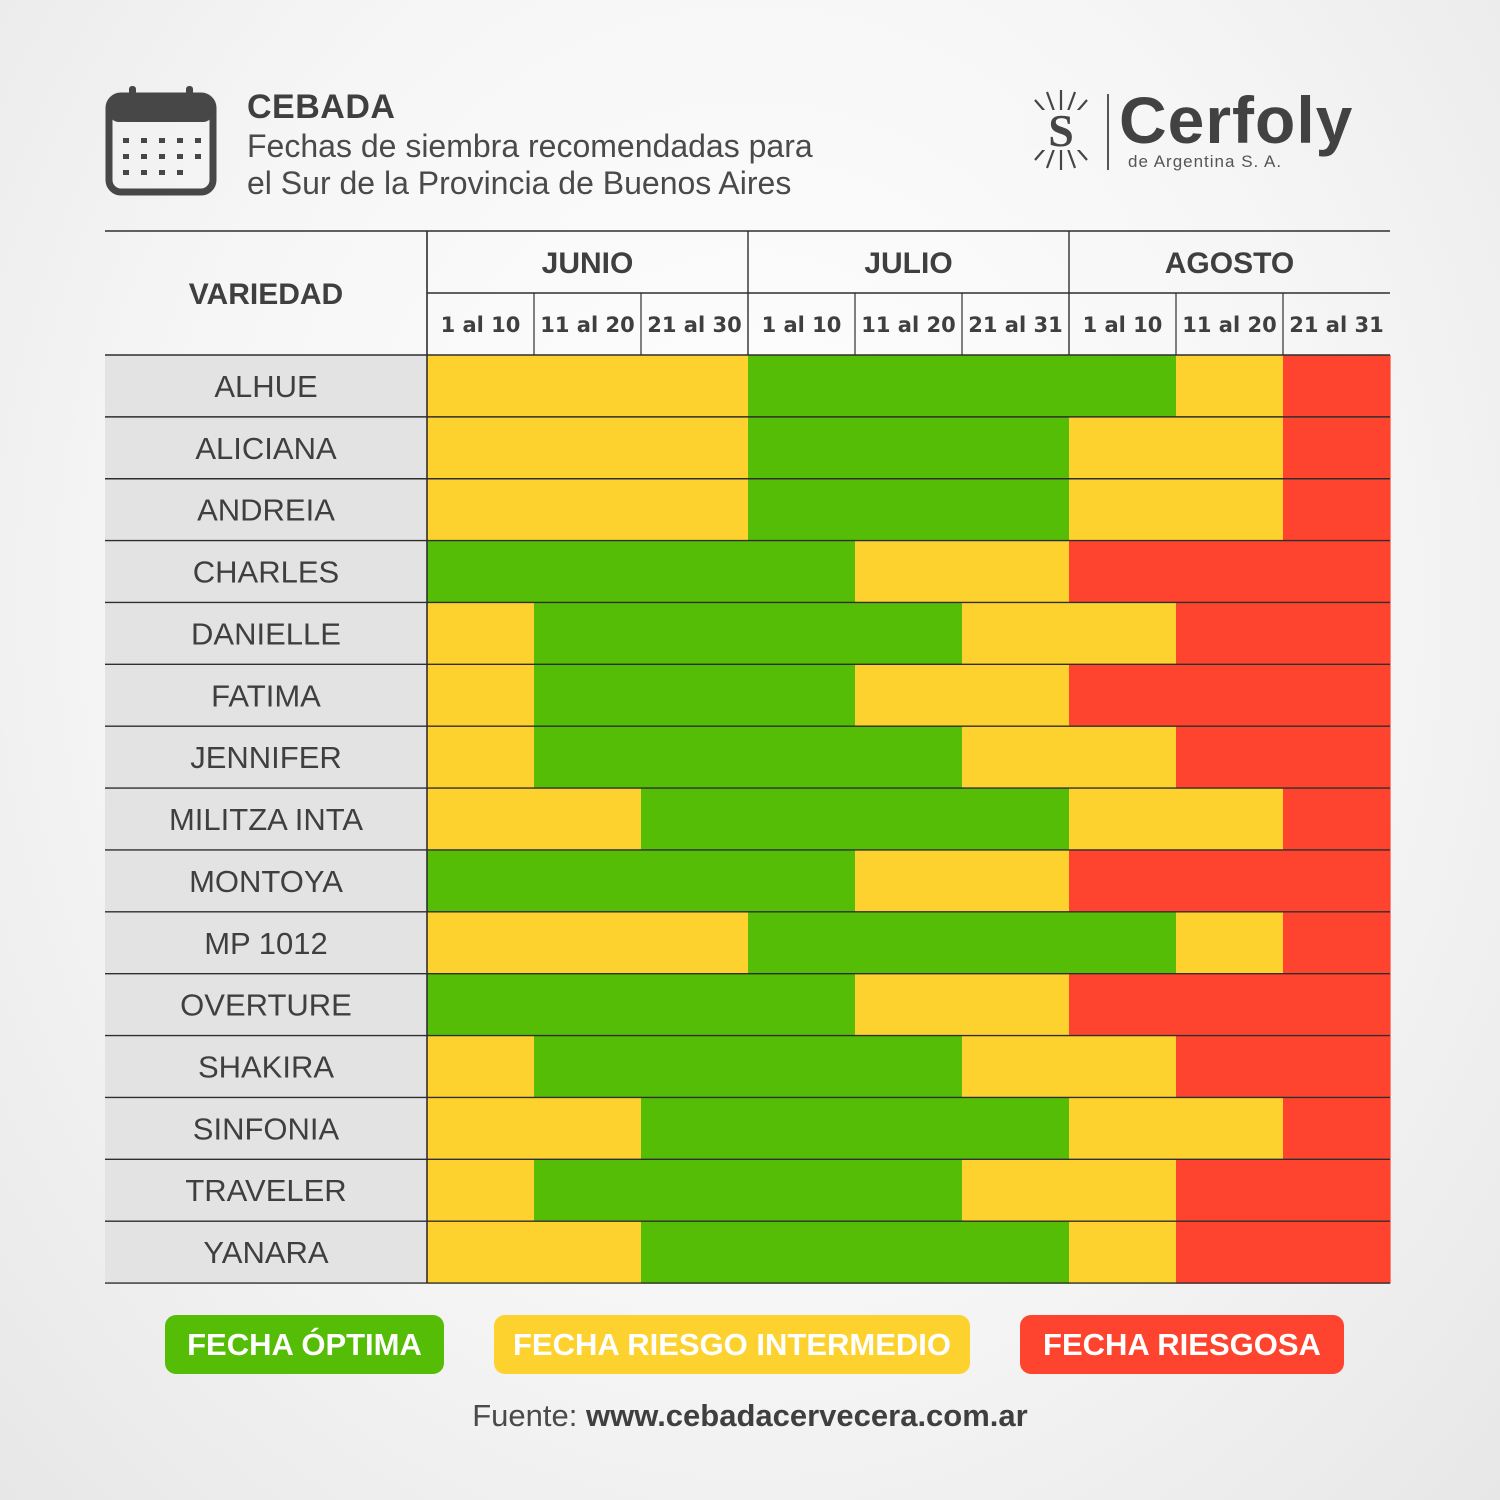 This screenshot has width=1500, height=1500. I want to click on source-url: www.cebadacervecera.com.ar, so click(807, 1415).